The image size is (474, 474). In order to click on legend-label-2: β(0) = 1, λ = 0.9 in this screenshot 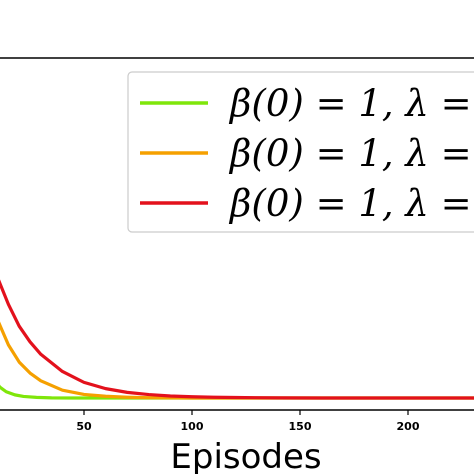, I will do `click(351, 153)`.